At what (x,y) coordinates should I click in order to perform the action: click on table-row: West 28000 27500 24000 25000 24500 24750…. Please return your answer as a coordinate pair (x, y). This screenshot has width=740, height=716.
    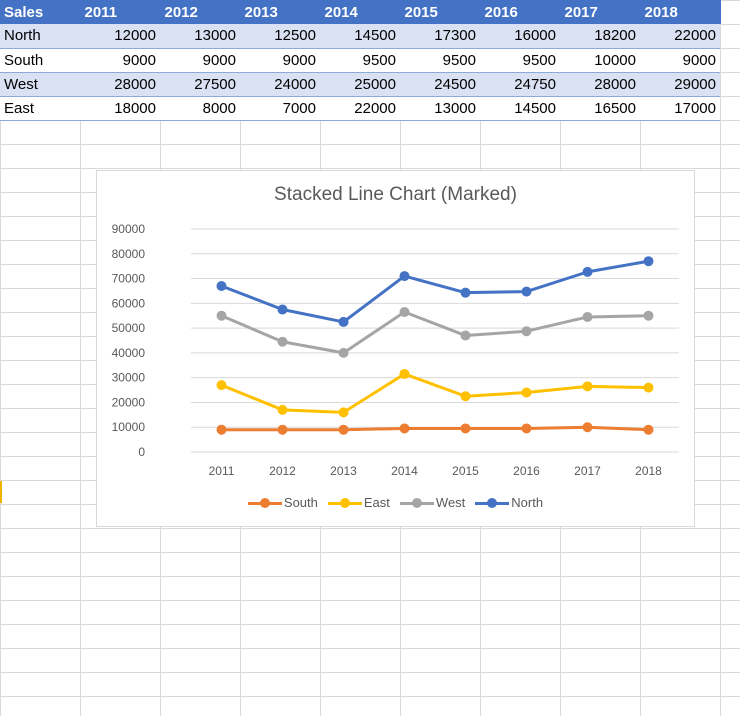
    Looking at the image, I should click on (360, 84).